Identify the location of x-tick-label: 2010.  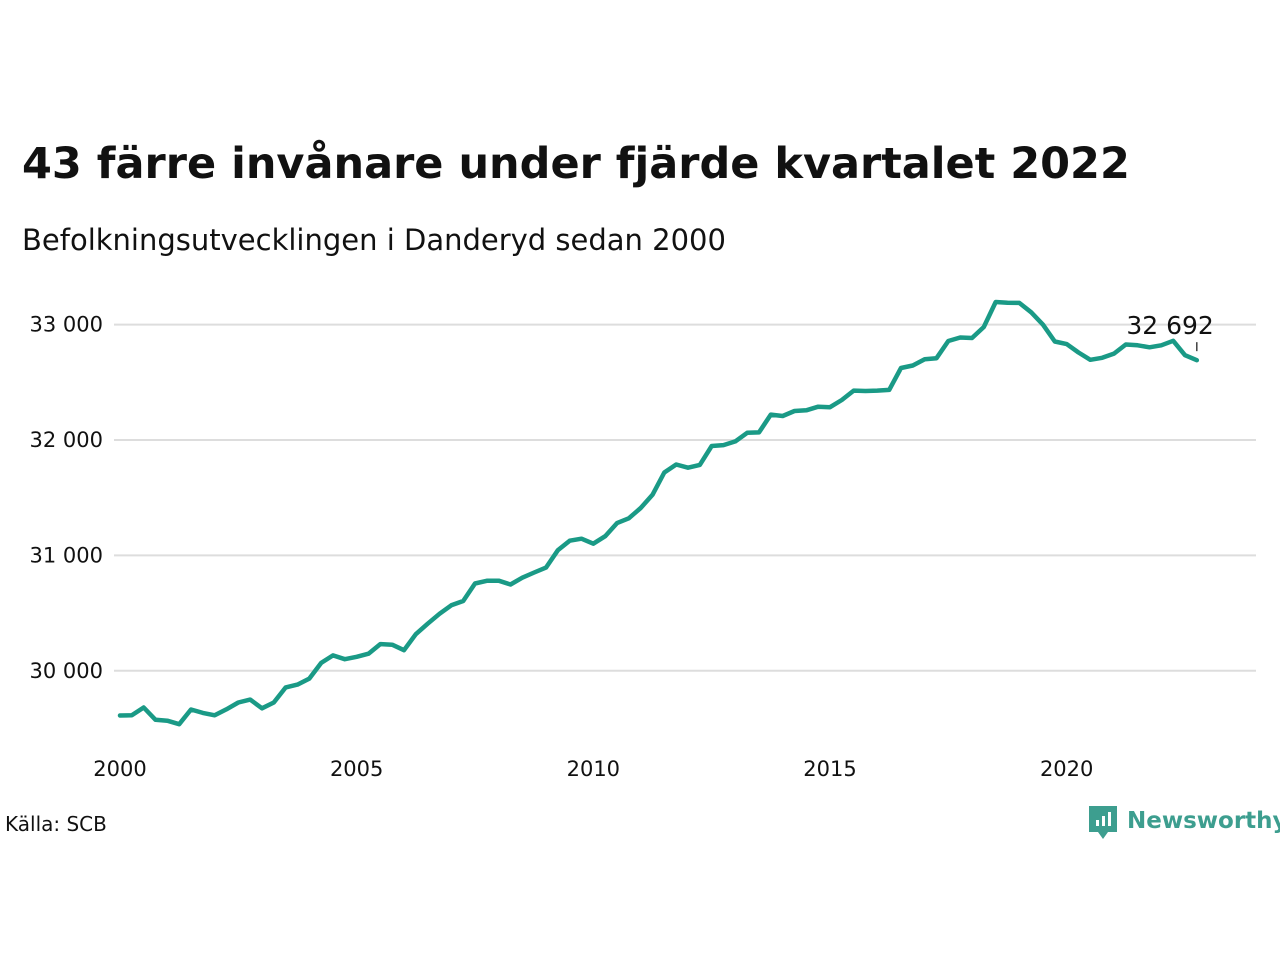
(593, 769).